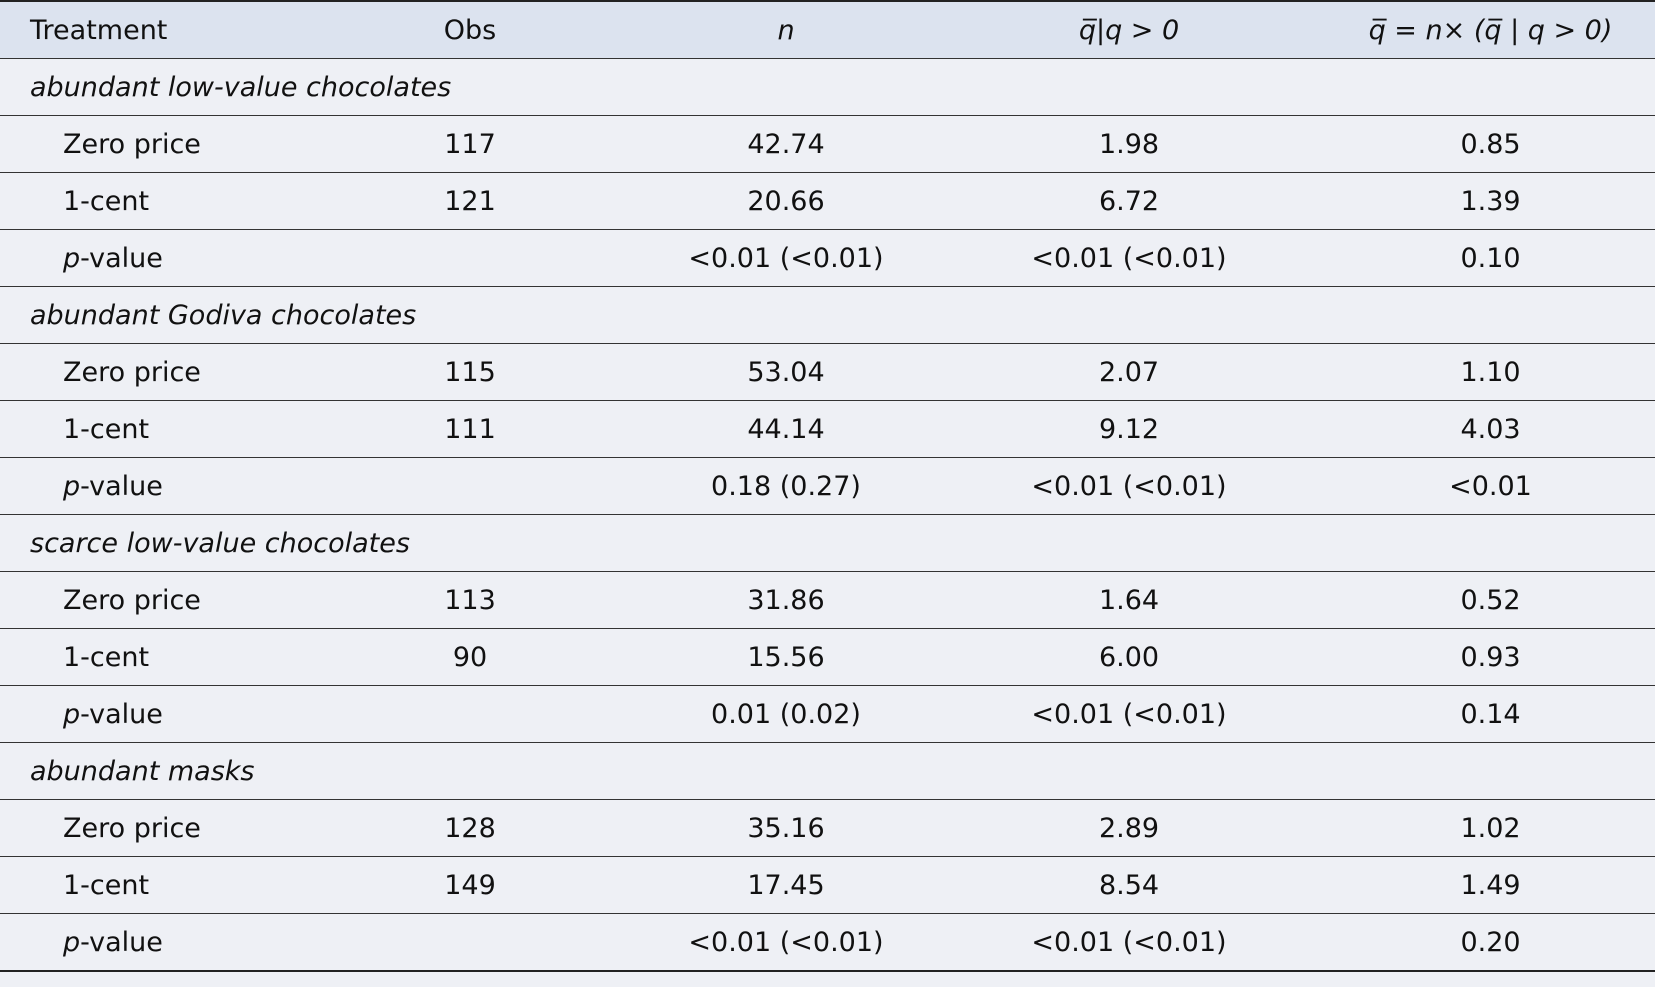 This screenshot has width=1655, height=987. Describe the element at coordinates (1129, 657) in the screenshot. I see `table-cell: 6.00` at that location.